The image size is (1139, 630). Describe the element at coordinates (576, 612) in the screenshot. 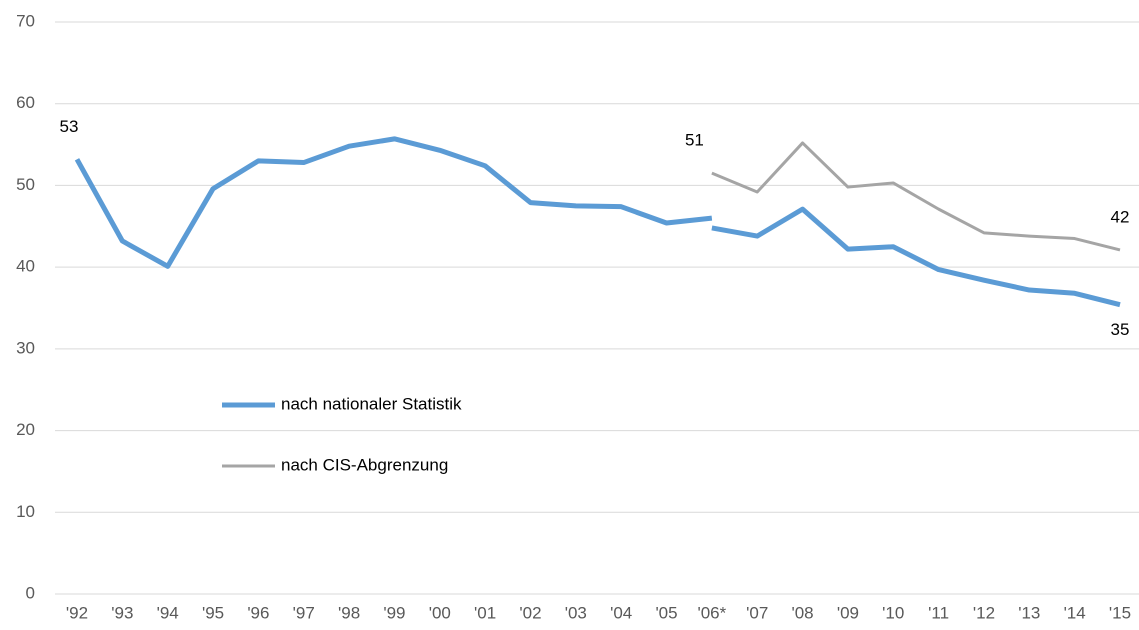

I see `x-tick-label: '03` at that location.